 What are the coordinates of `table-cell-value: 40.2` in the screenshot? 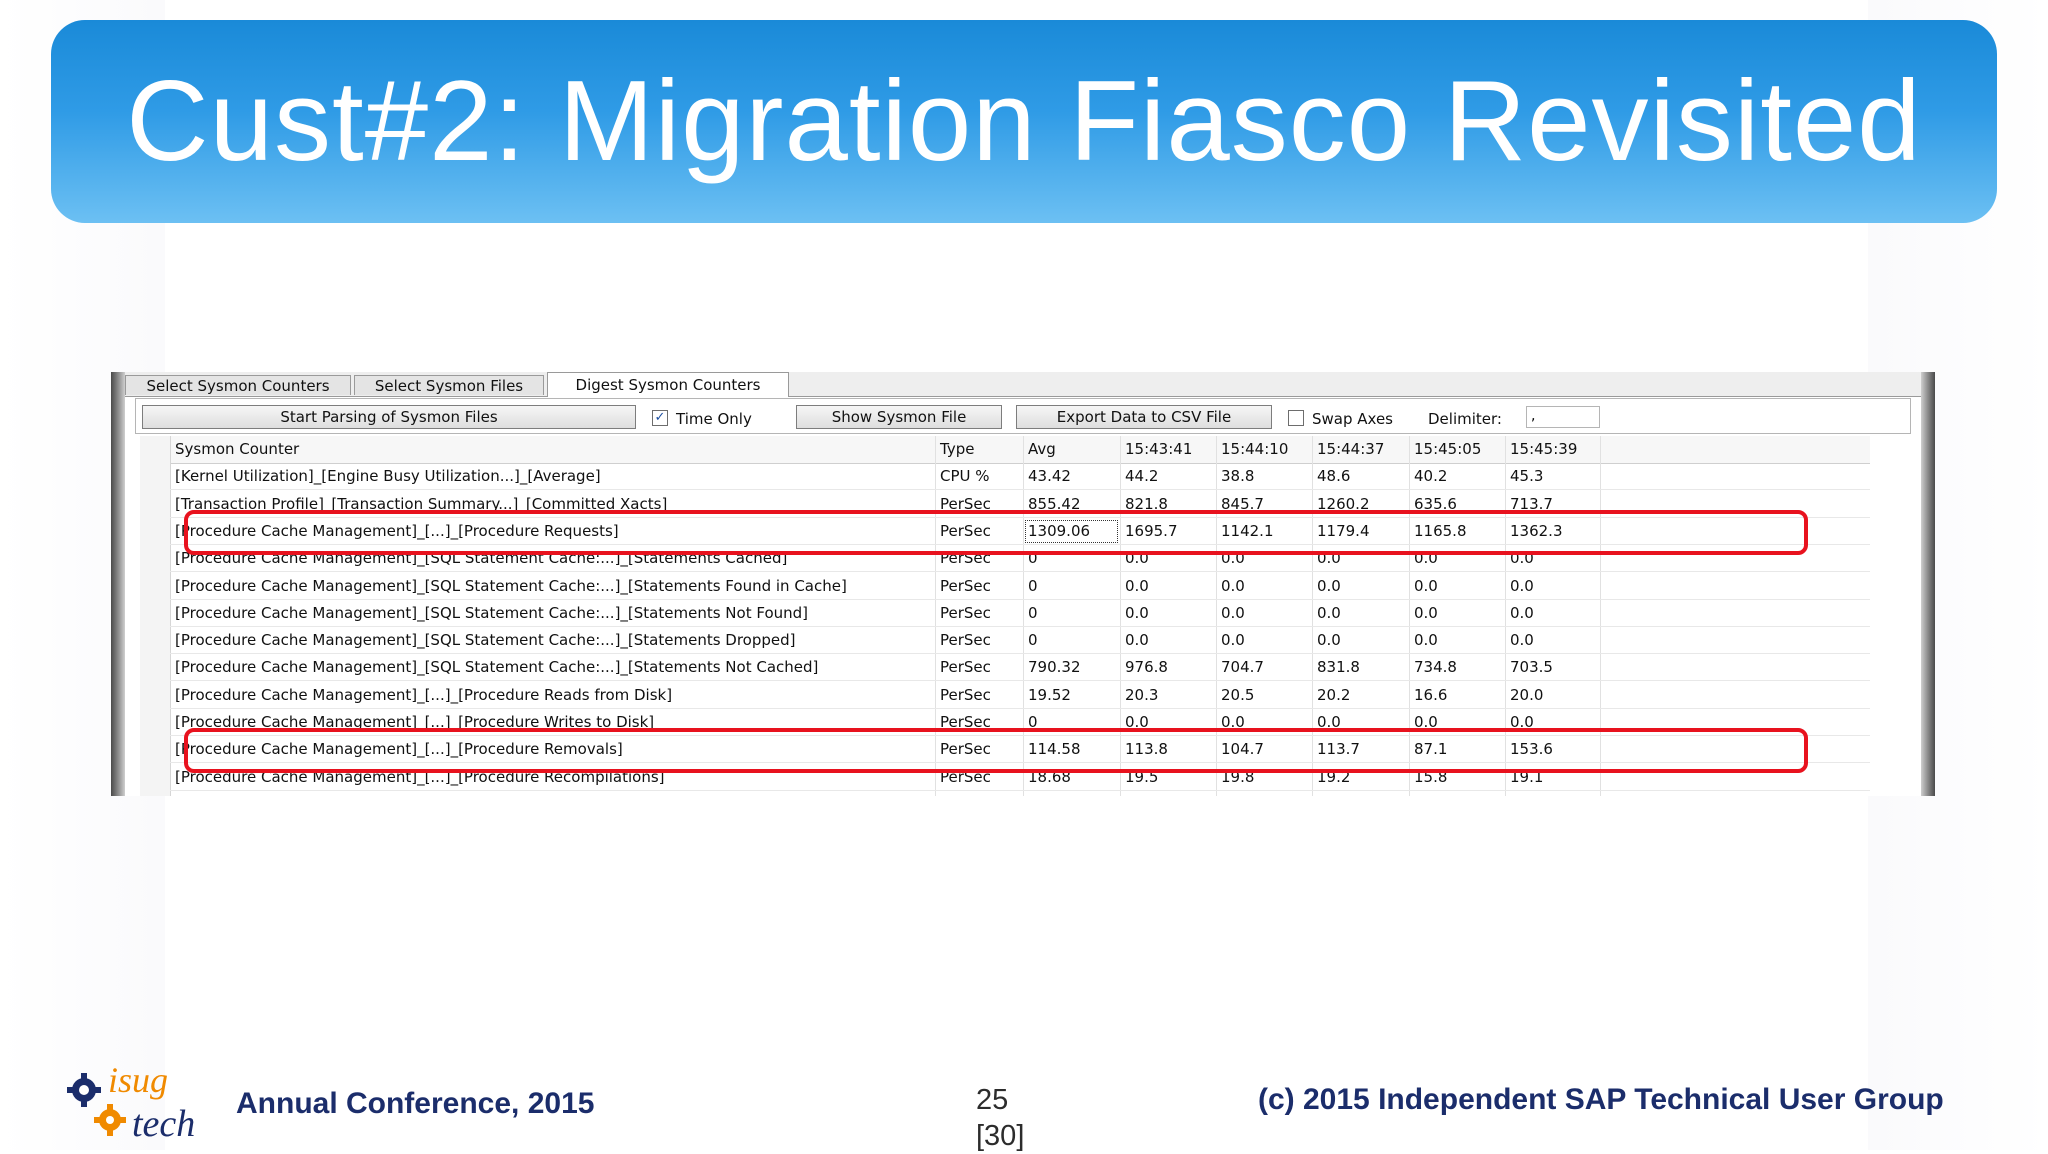 It's located at (1431, 476).